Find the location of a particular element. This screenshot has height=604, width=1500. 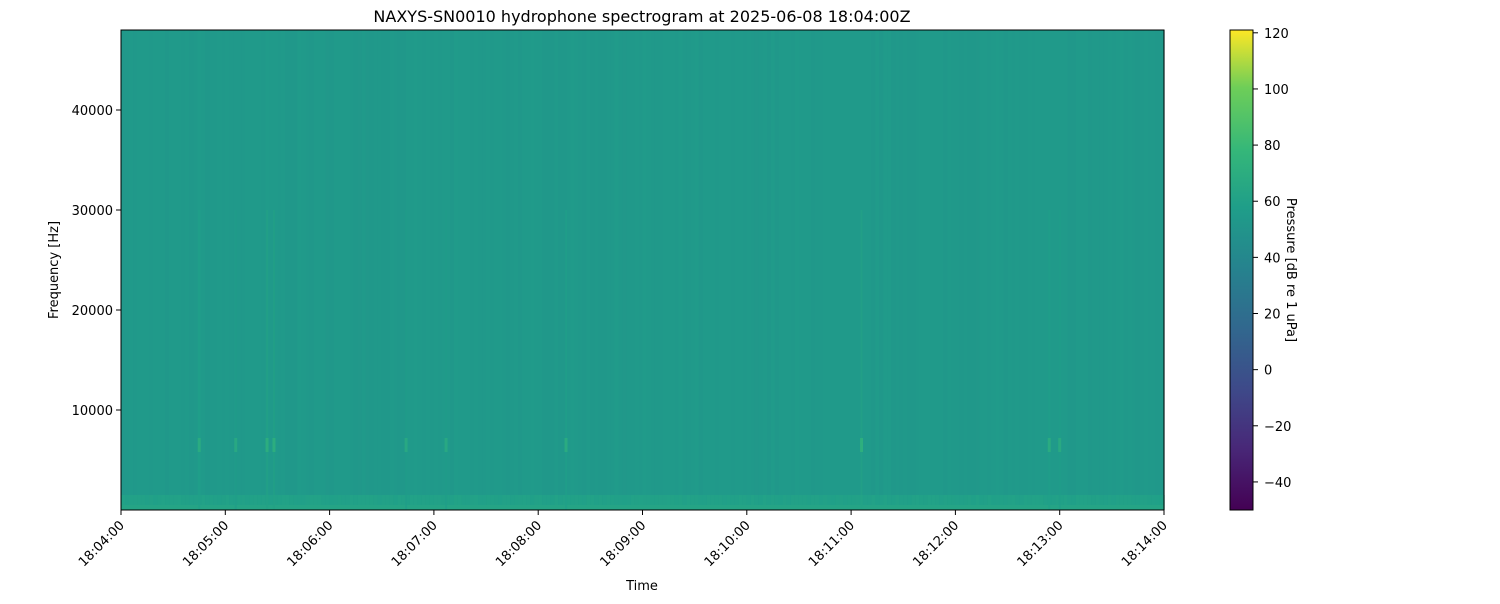

transient-mark is located at coordinates (566, 445).